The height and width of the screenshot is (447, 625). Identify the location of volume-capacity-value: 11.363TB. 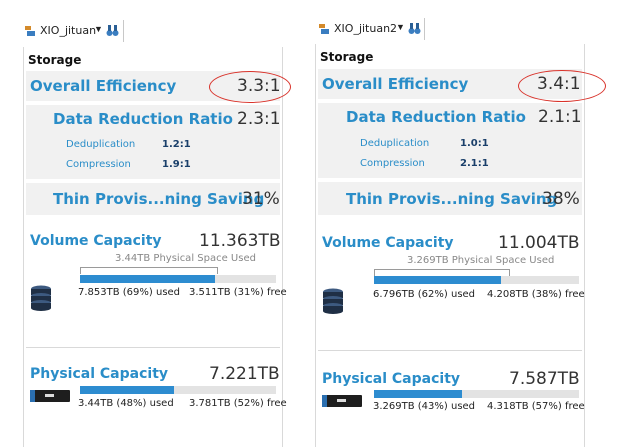
(240, 241).